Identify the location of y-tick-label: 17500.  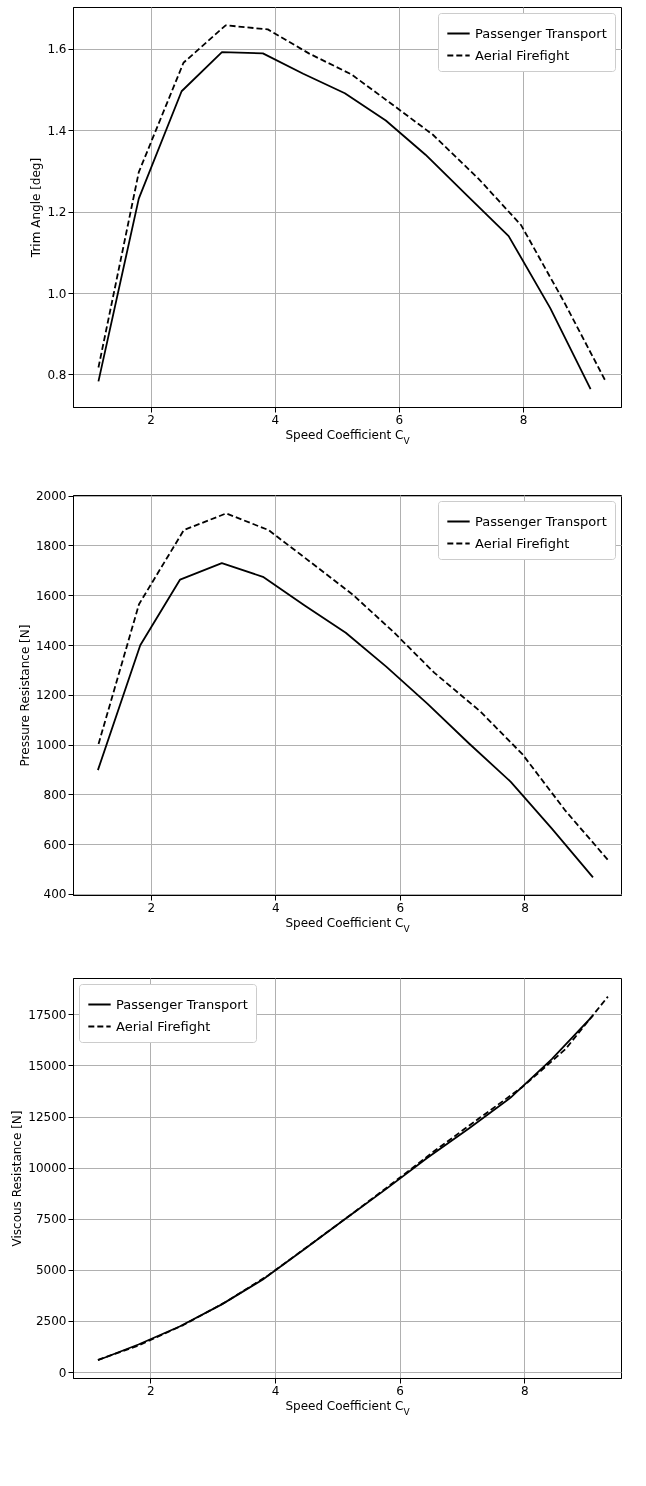
(47, 1014).